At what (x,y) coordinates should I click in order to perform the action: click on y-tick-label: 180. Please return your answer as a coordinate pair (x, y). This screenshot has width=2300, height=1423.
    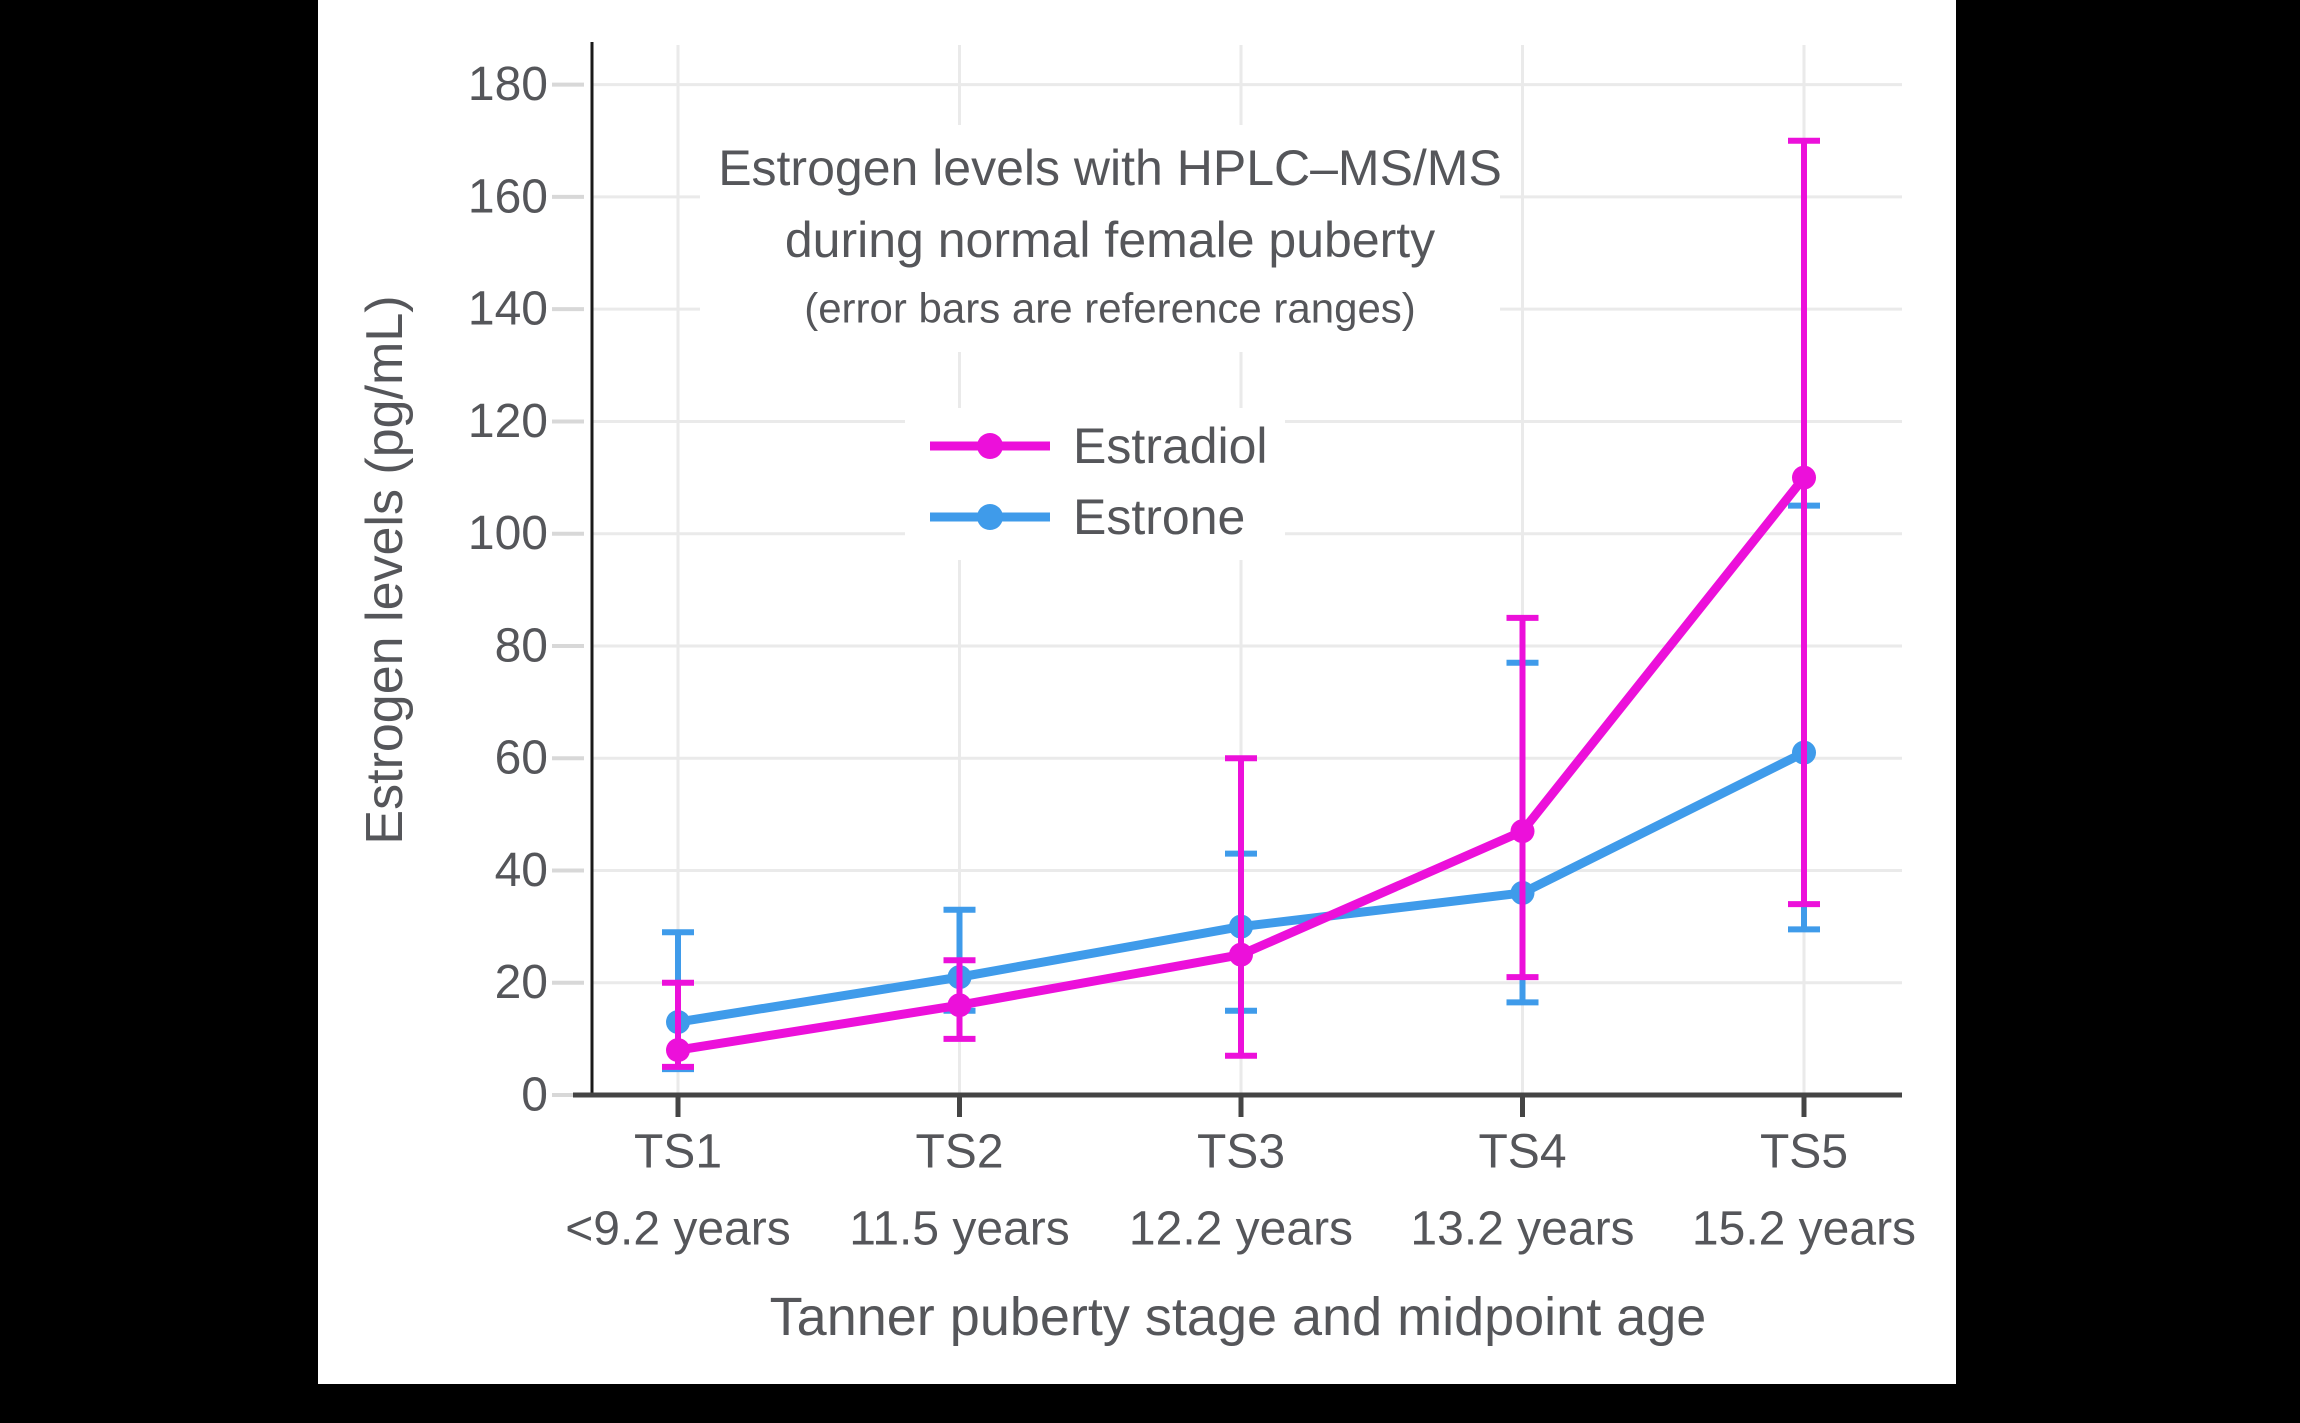
    Looking at the image, I should click on (508, 84).